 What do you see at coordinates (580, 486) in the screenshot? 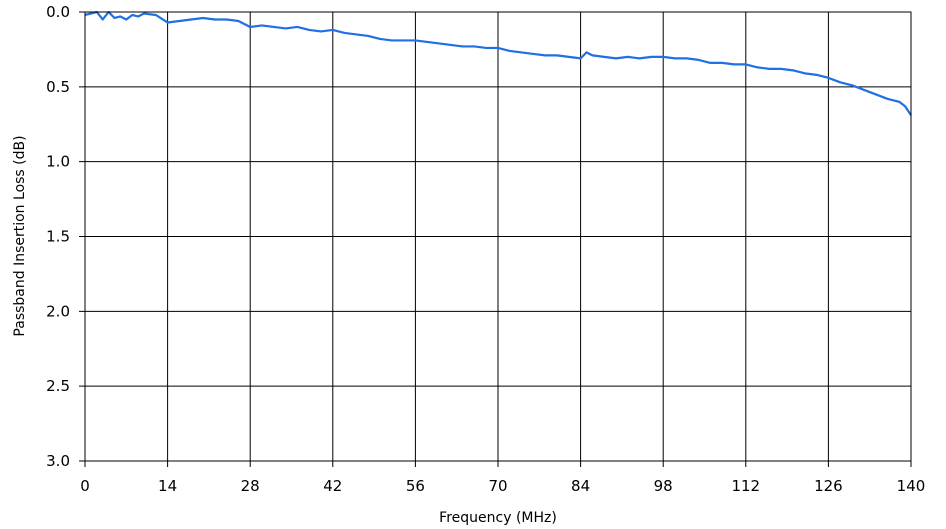
I see `x-tick-label: 84` at bounding box center [580, 486].